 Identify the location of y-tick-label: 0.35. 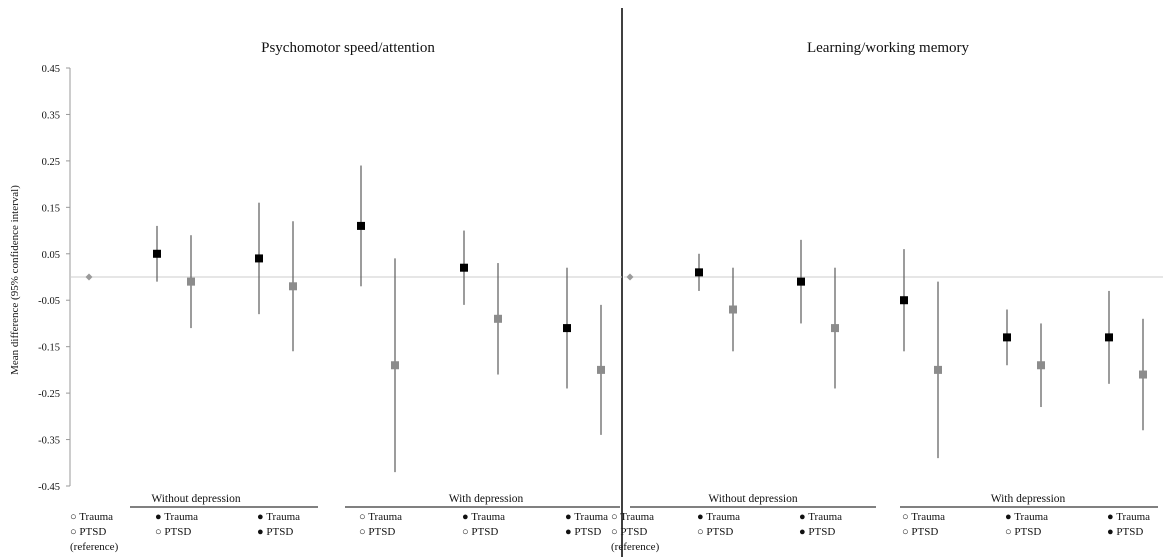
(51, 115).